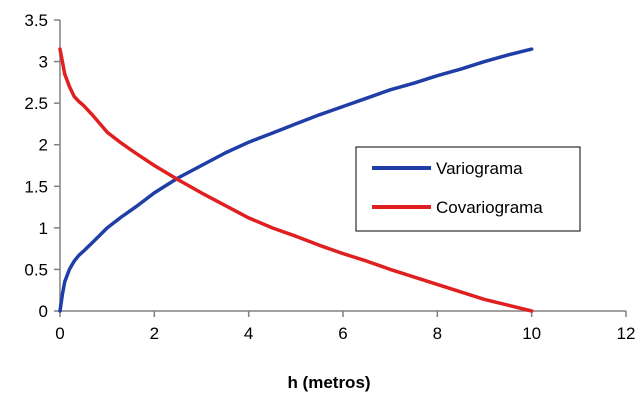 The height and width of the screenshot is (394, 639). What do you see at coordinates (43, 228) in the screenshot?
I see `y-tick-label: 1` at bounding box center [43, 228].